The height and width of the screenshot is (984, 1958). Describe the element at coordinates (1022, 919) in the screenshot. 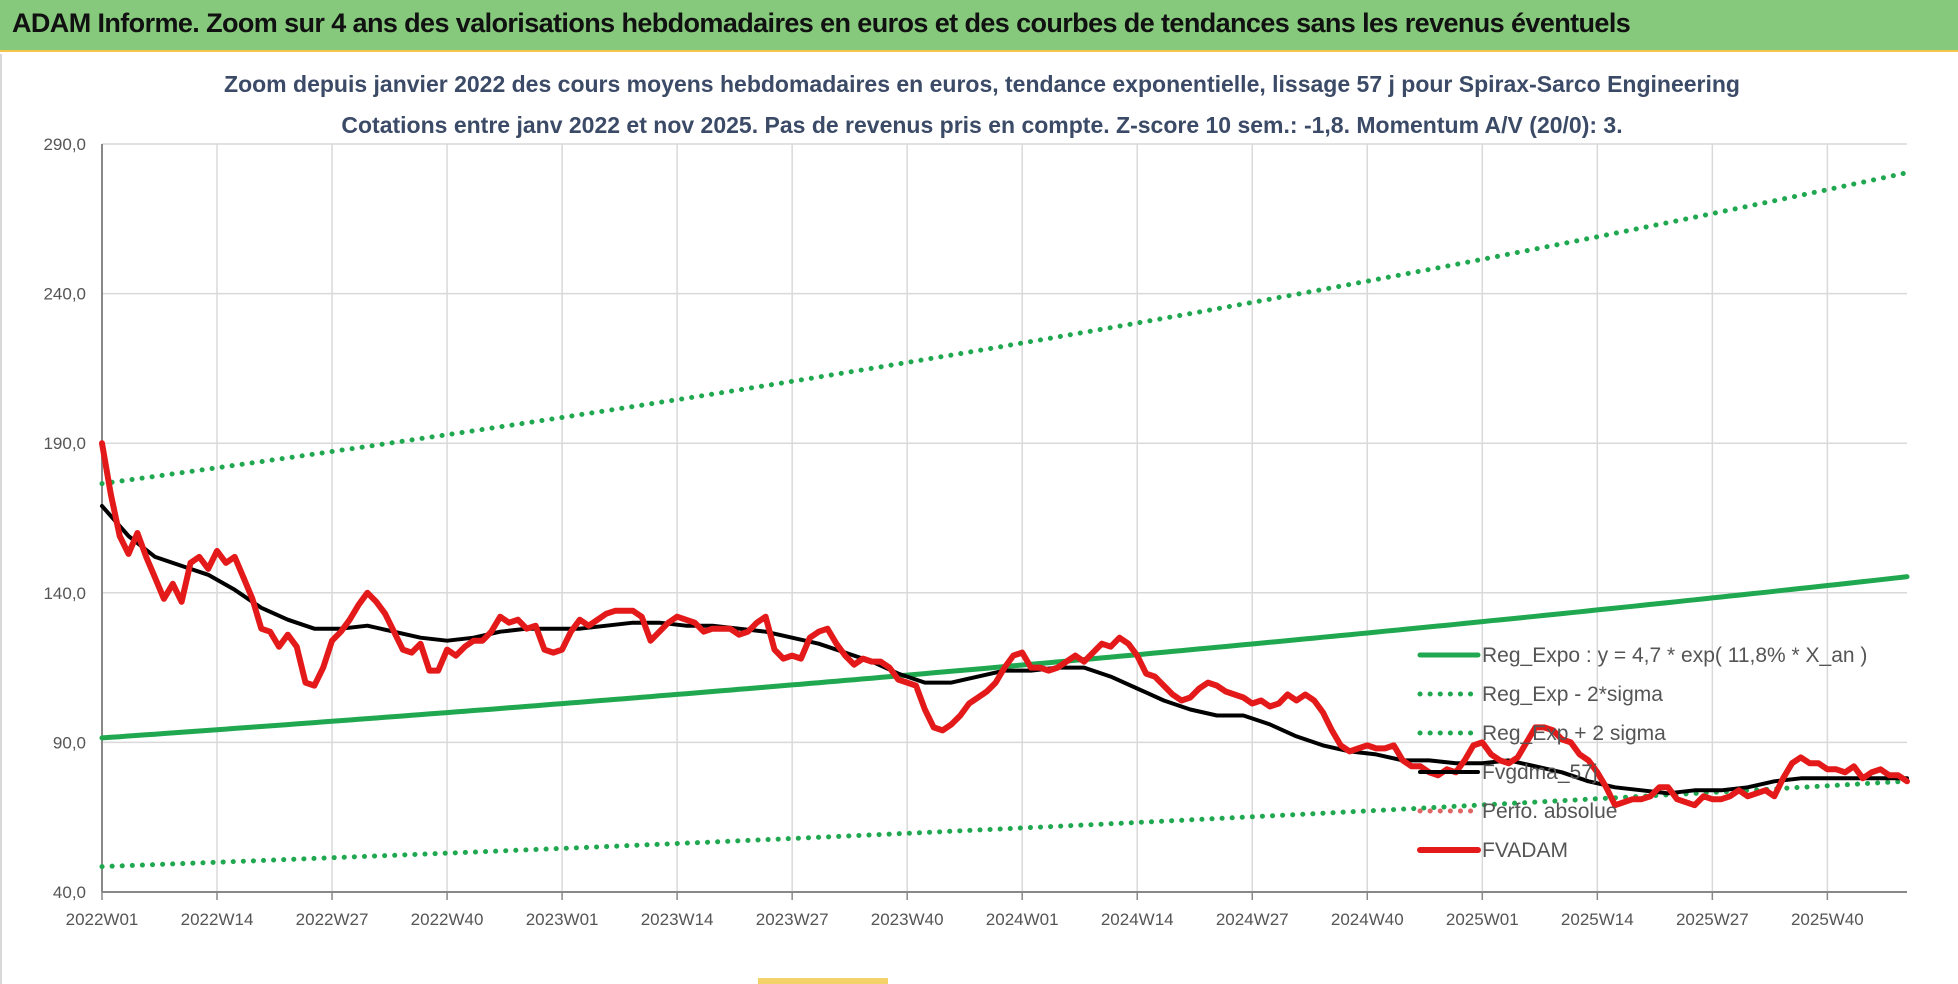

I see `x-tick-label: 2024W01` at that location.